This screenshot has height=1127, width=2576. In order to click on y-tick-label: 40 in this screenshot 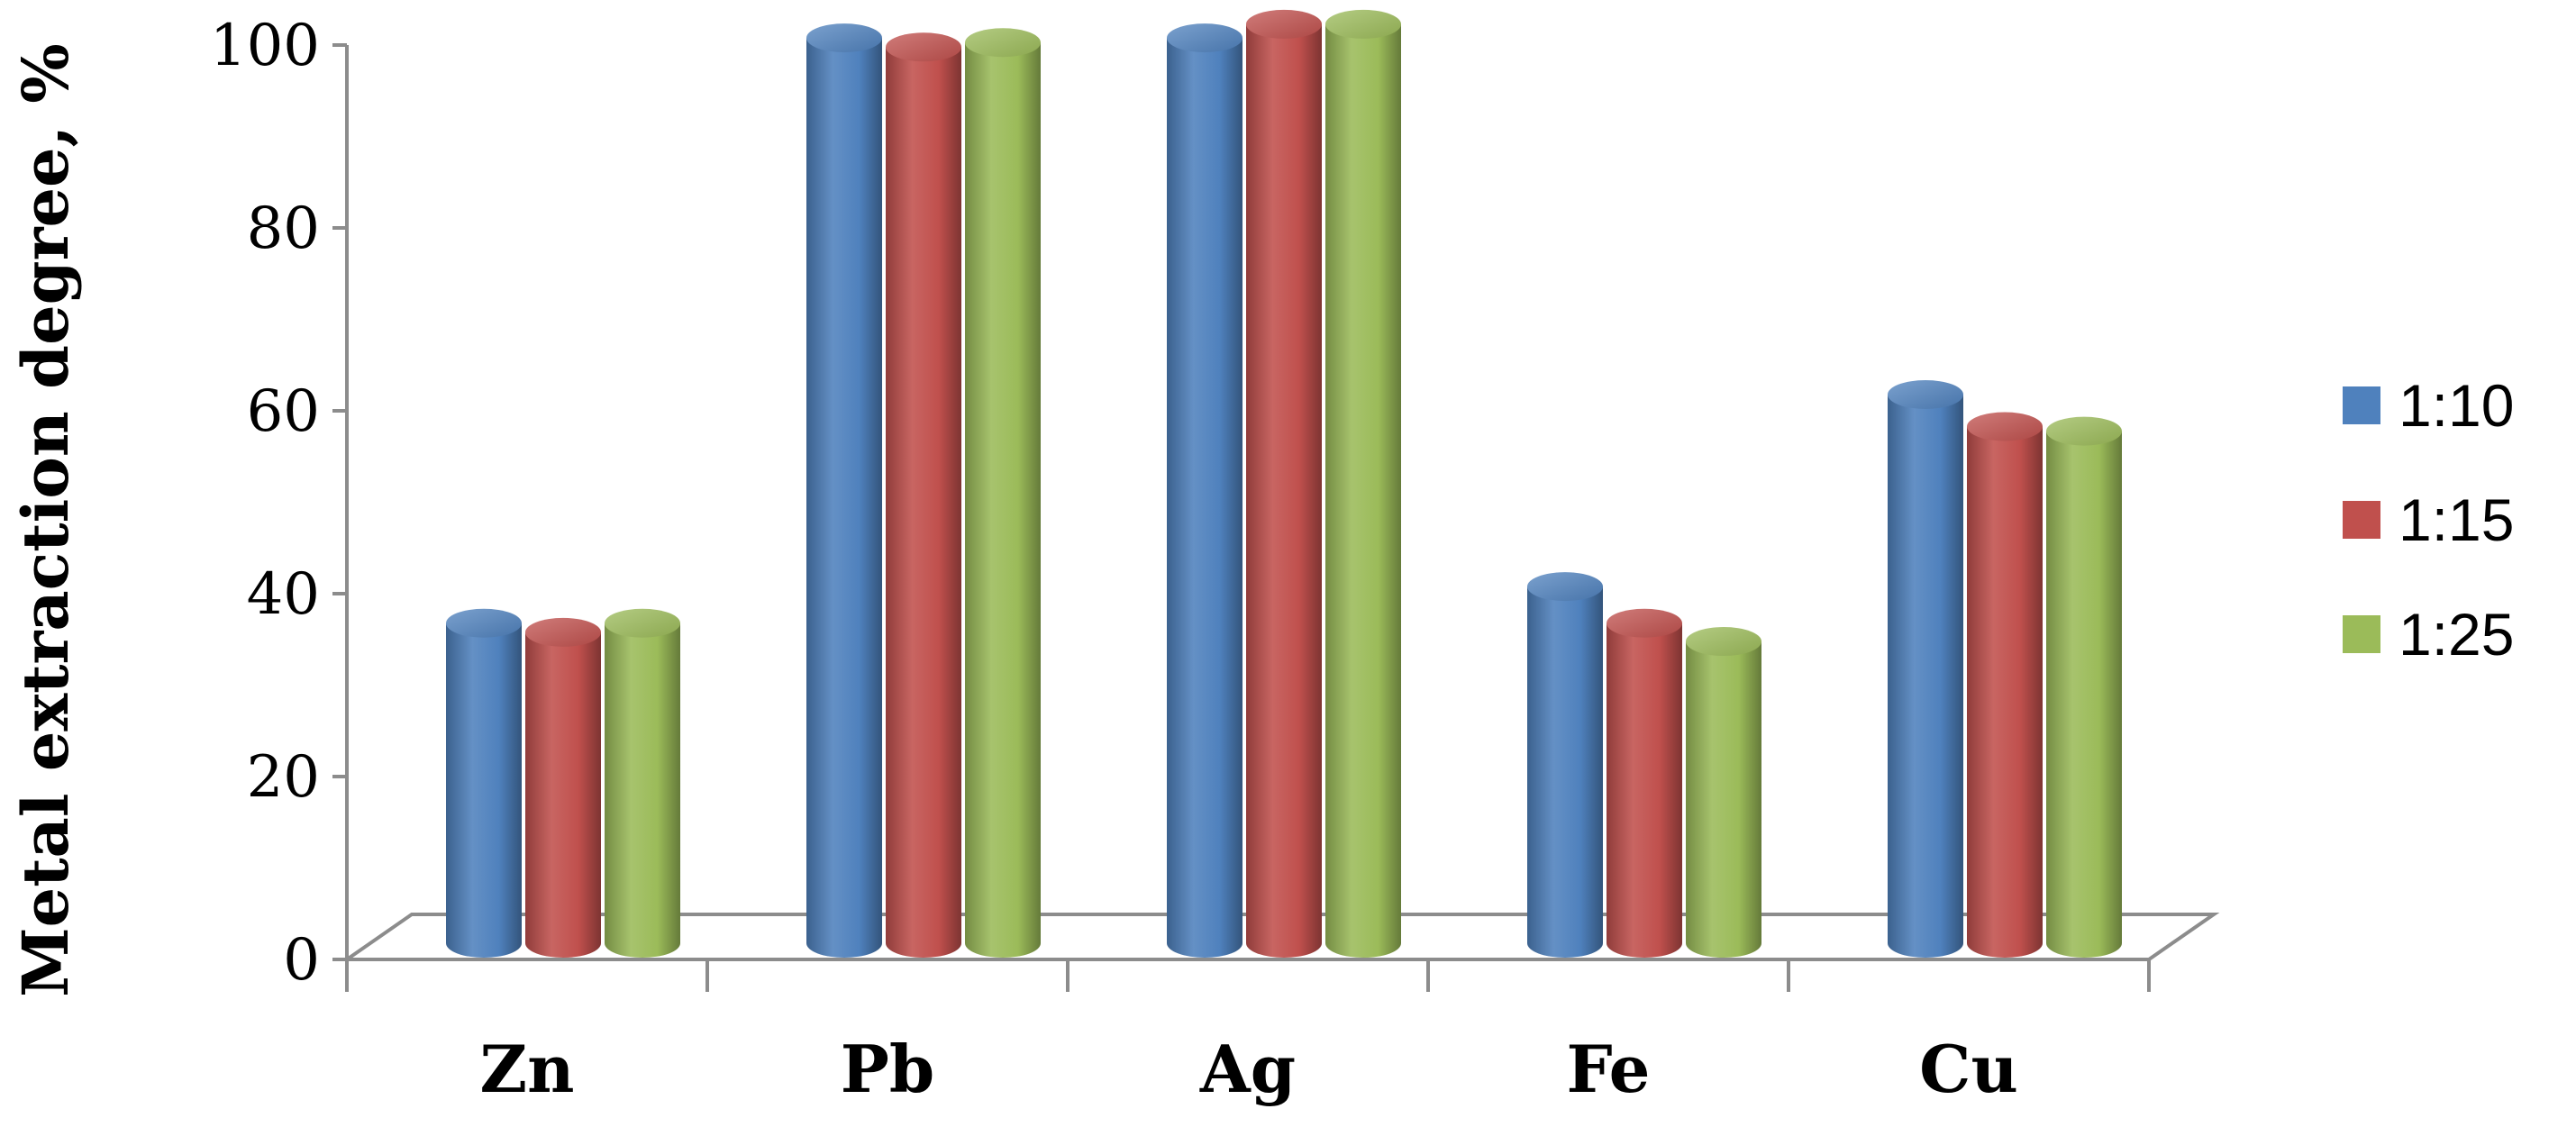, I will do `click(283, 594)`.